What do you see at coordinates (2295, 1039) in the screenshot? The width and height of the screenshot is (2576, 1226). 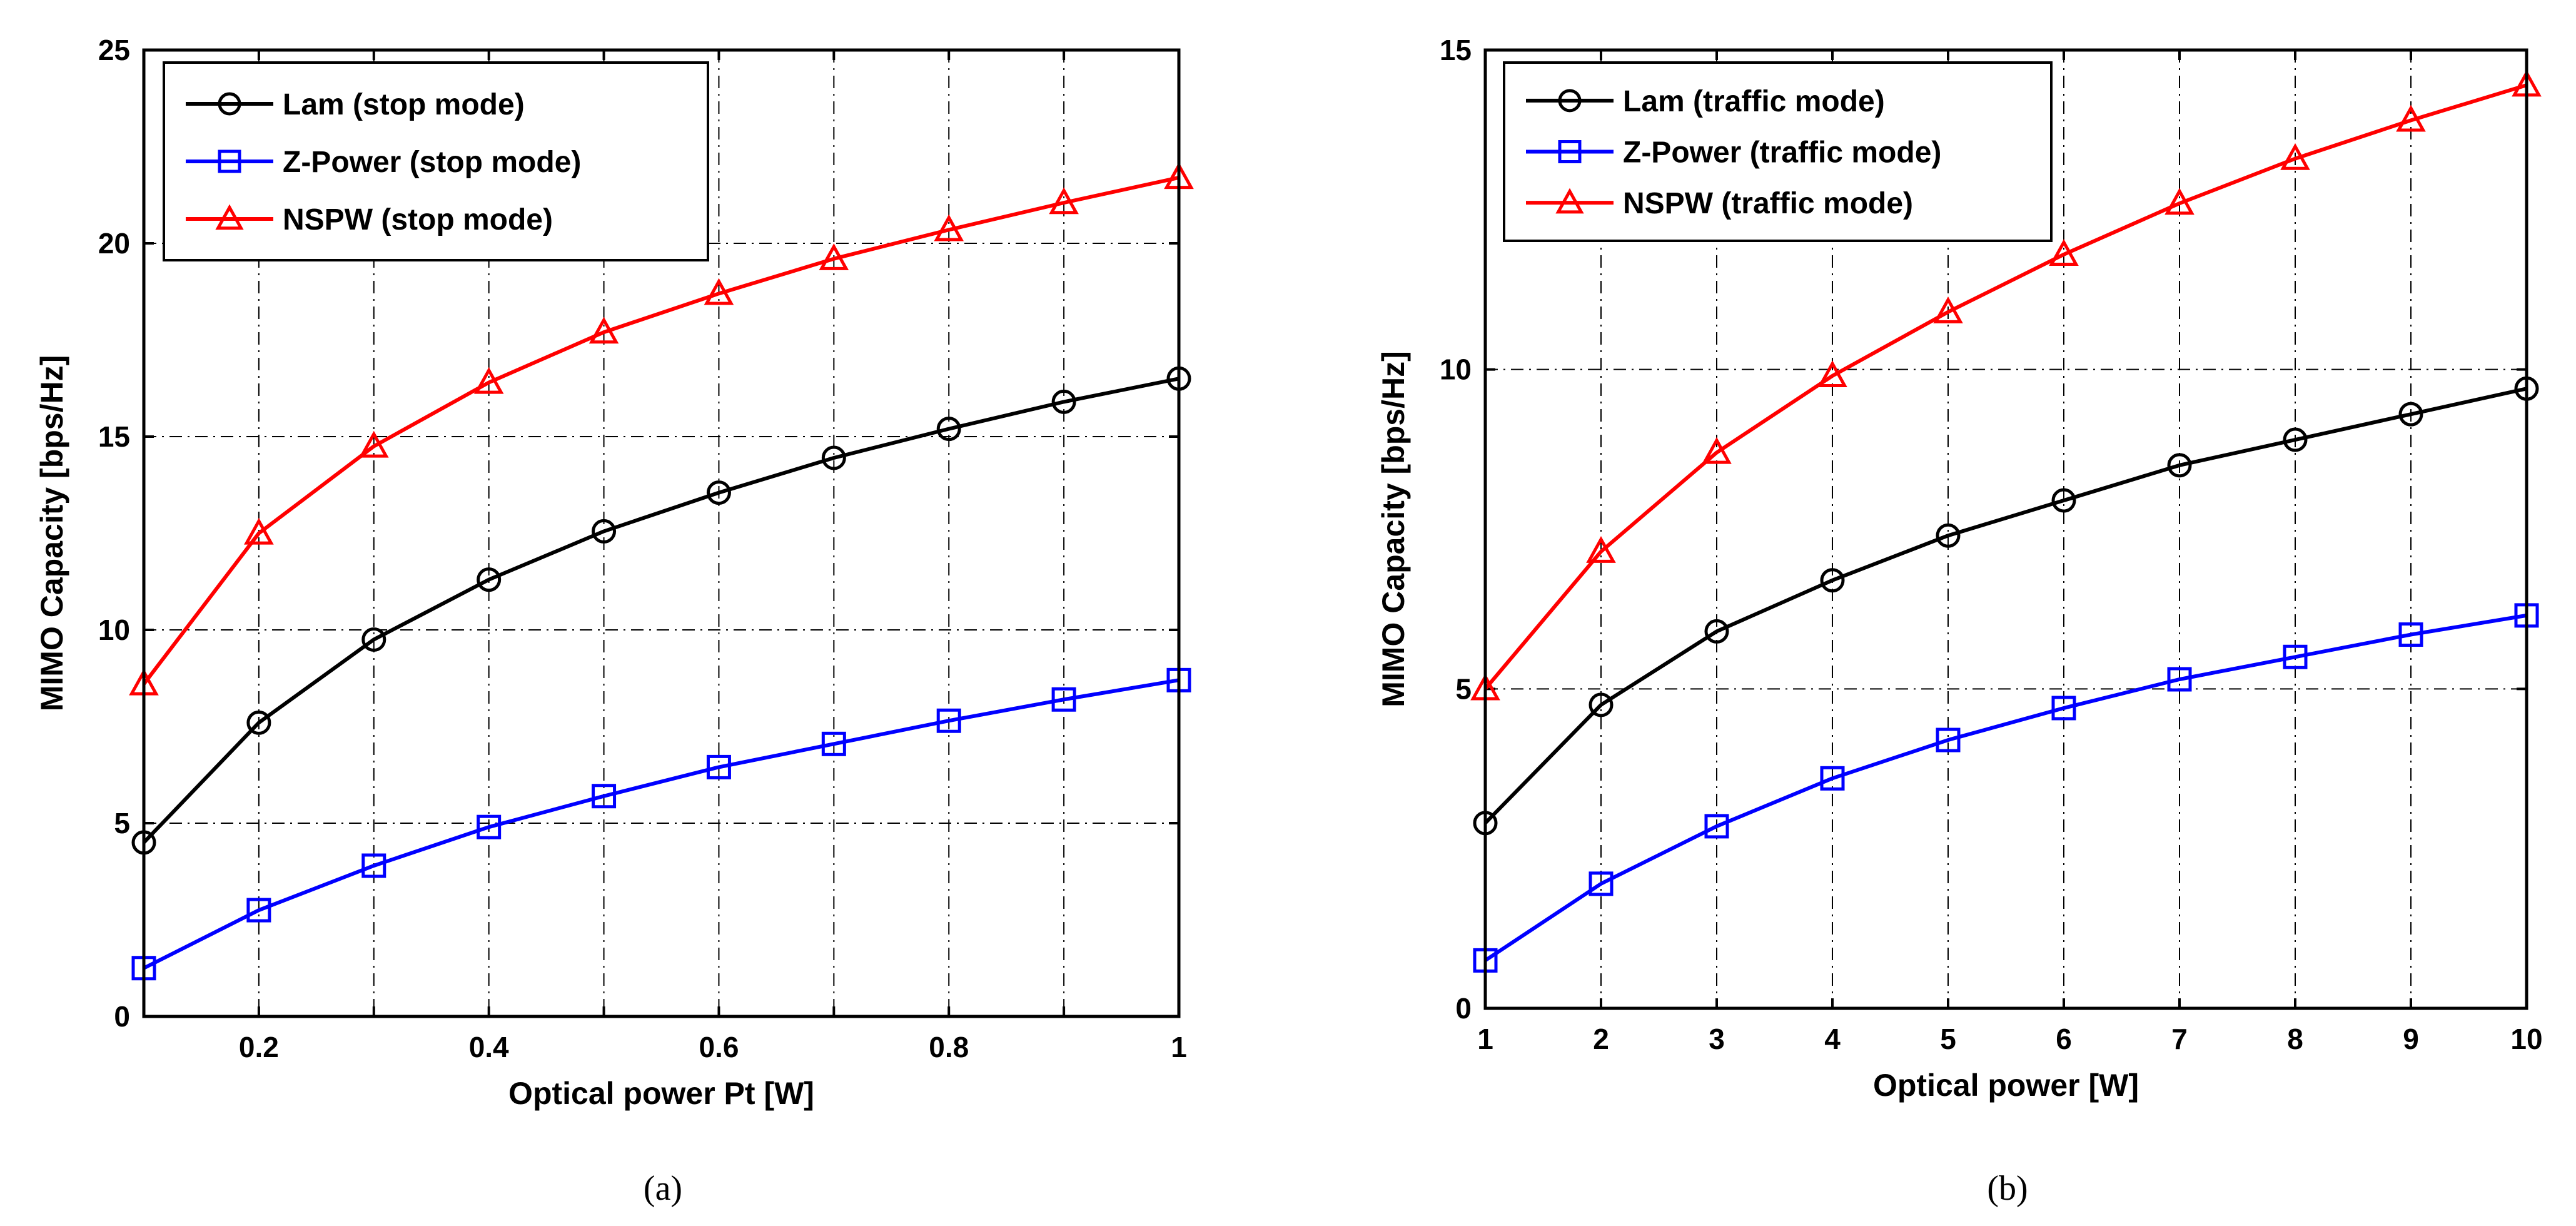 I see `chart-b-x-tick-label-7: 8` at bounding box center [2295, 1039].